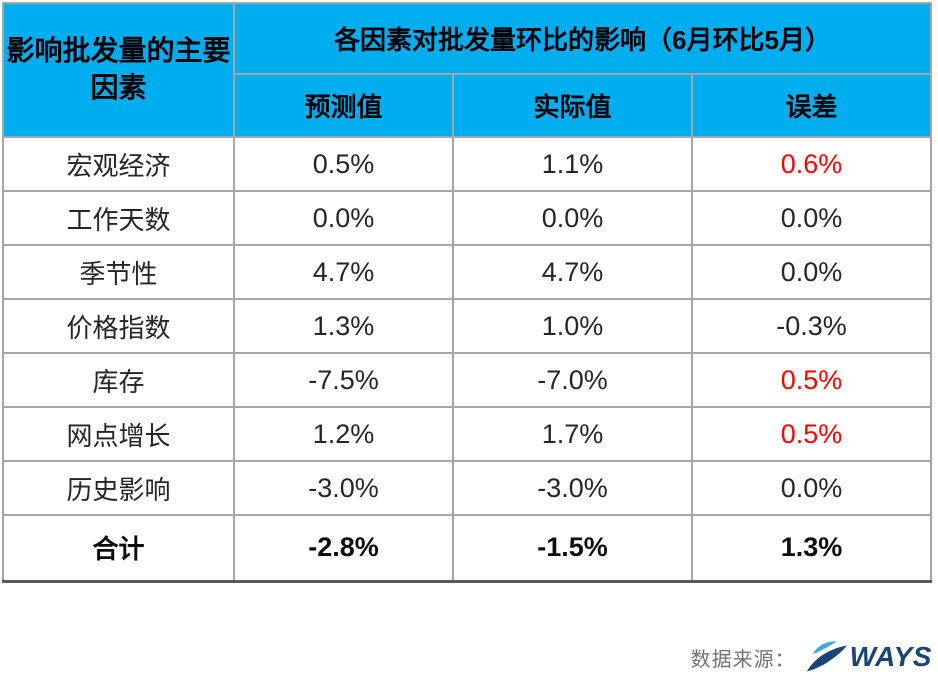  What do you see at coordinates (572, 164) in the screenshot?
I see `actual-cell: 1.1%` at bounding box center [572, 164].